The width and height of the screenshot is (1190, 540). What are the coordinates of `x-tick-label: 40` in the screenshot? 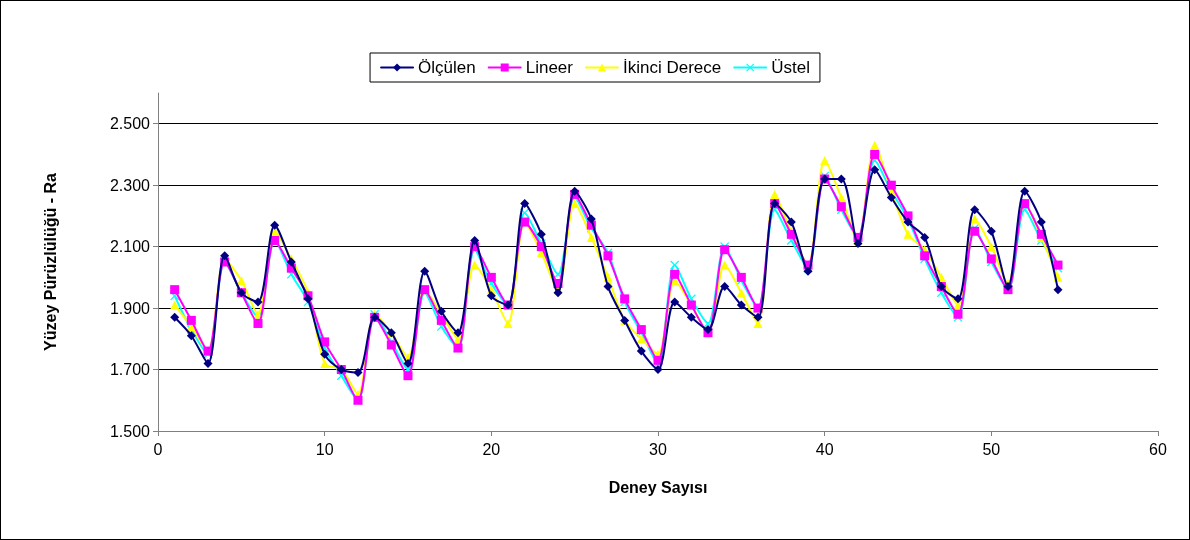 It's located at (824, 449).